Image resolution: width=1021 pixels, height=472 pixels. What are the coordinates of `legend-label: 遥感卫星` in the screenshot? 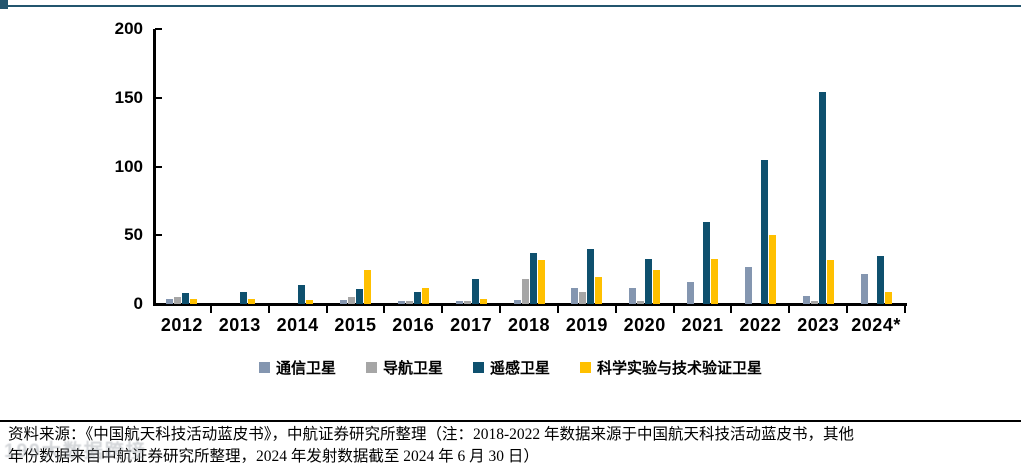 It's located at (520, 368).